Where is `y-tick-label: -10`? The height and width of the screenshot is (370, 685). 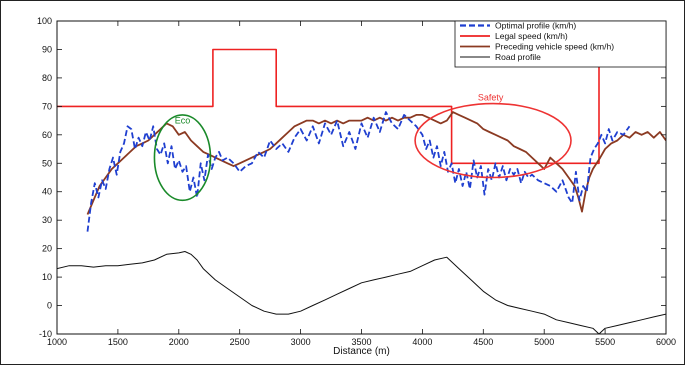
y-tick-label: -10 is located at coordinates (45, 334).